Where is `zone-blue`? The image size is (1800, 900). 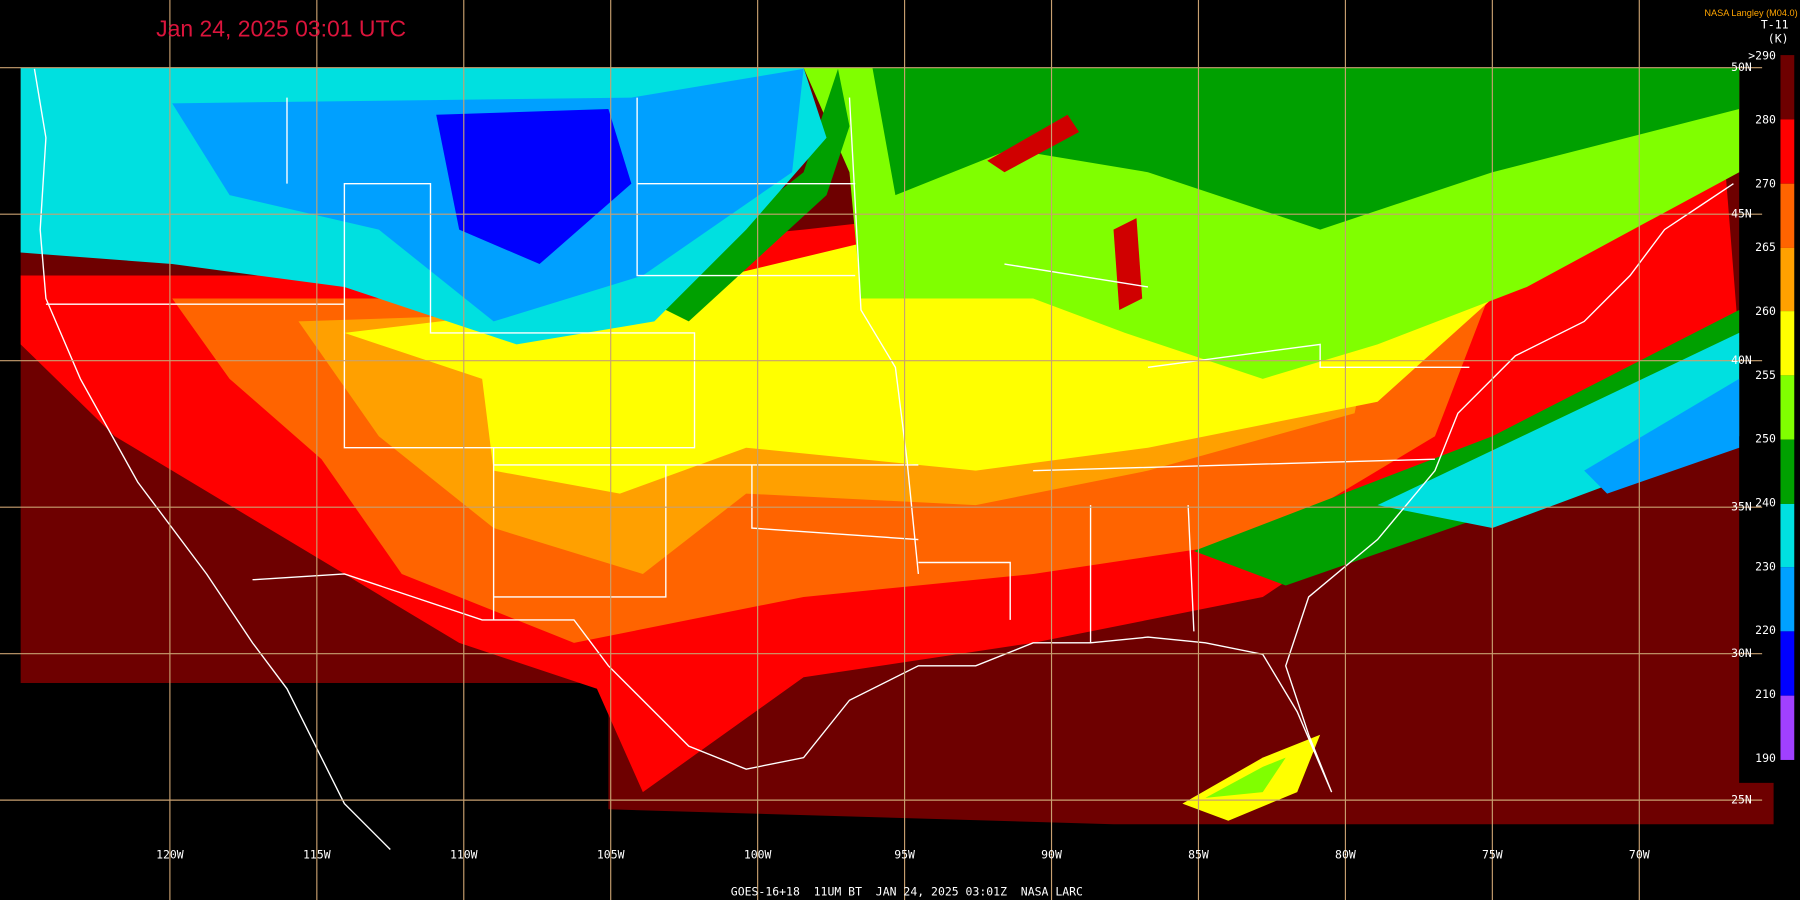 zone-blue is located at coordinates (534, 187).